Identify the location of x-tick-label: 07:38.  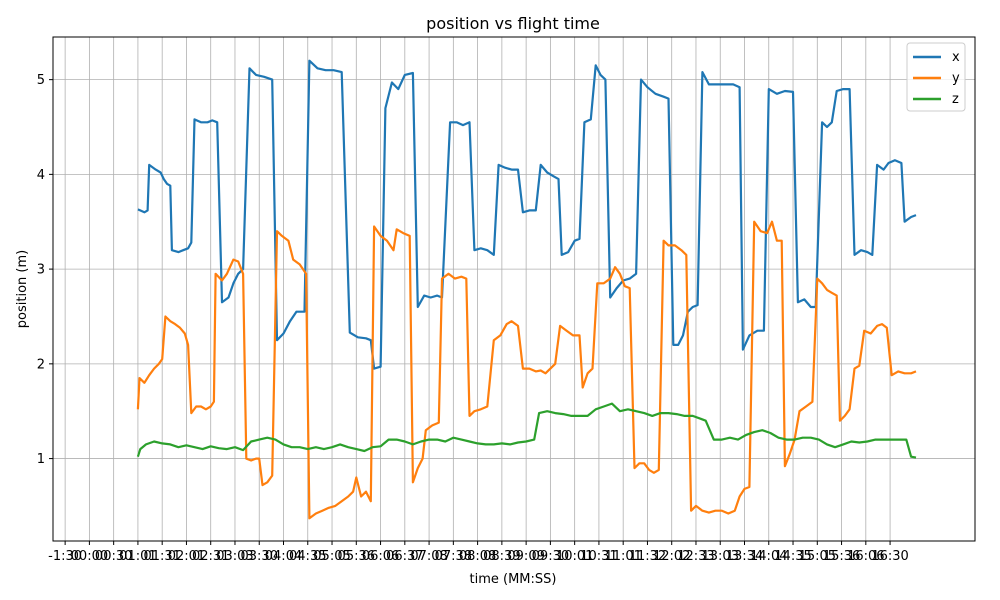
(453, 556).